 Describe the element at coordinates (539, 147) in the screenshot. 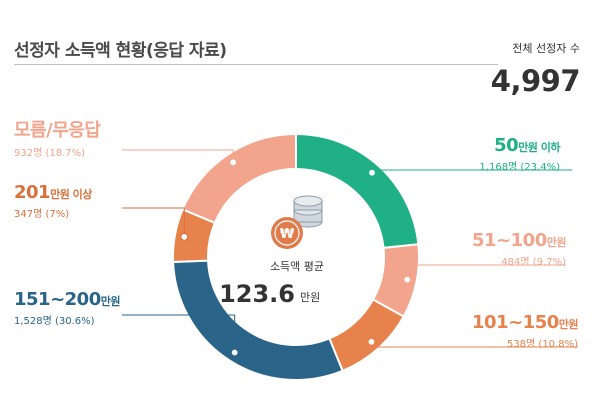

I see `label-unit: 만원 이하` at that location.